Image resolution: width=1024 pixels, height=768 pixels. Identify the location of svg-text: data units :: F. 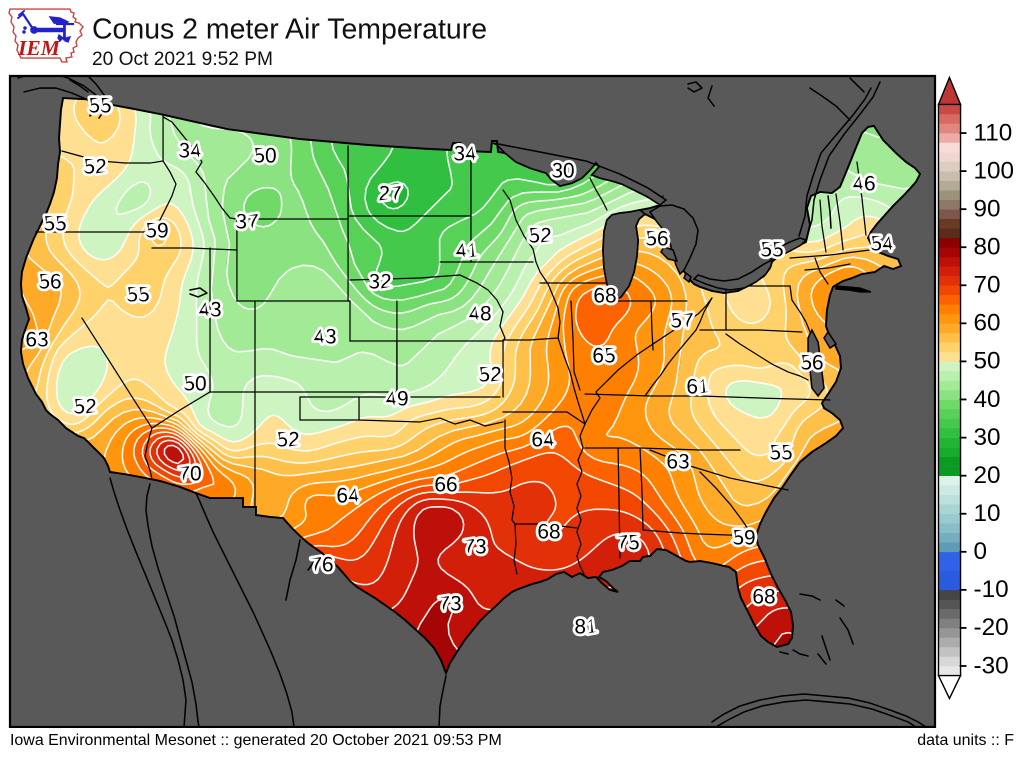
(965, 740).